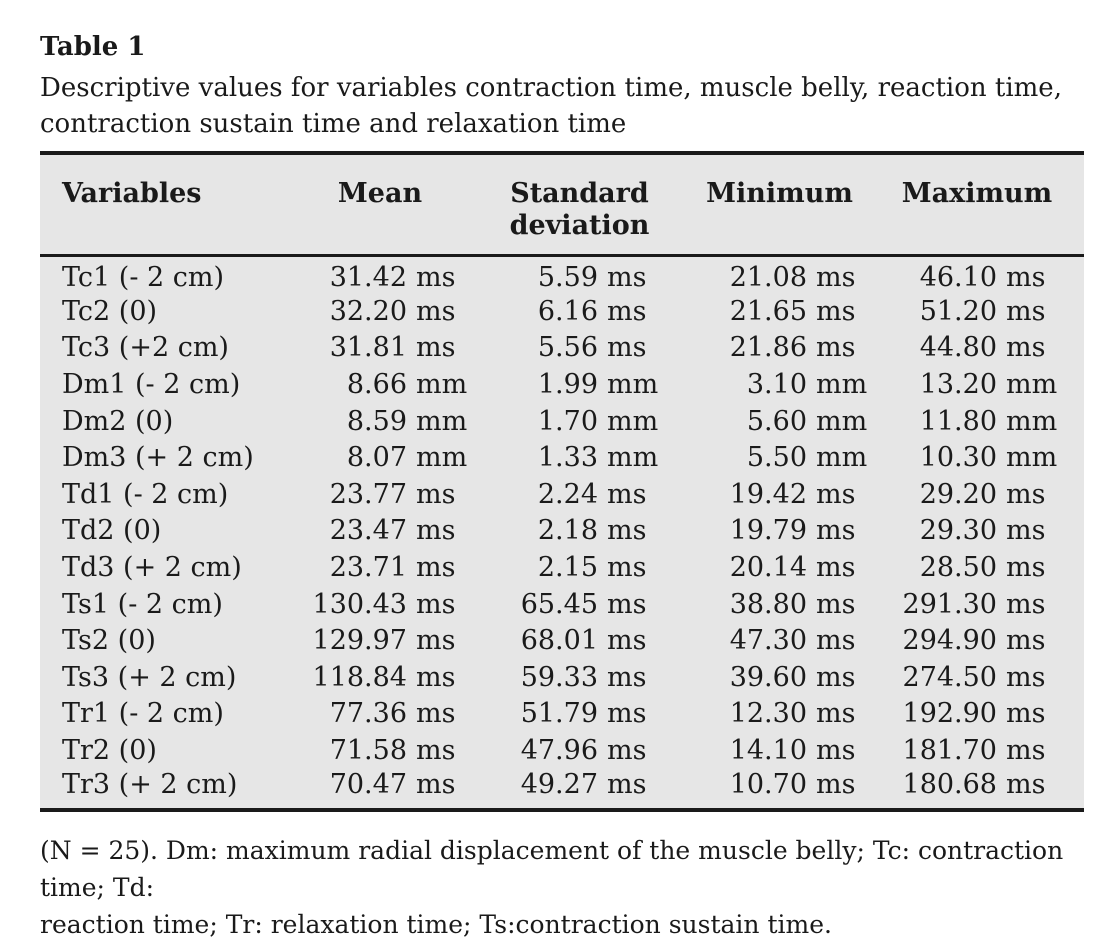 Image resolution: width=1104 pixels, height=943 pixels. Describe the element at coordinates (977, 531) in the screenshot. I see `cell-maximum: 29.30 ms` at that location.